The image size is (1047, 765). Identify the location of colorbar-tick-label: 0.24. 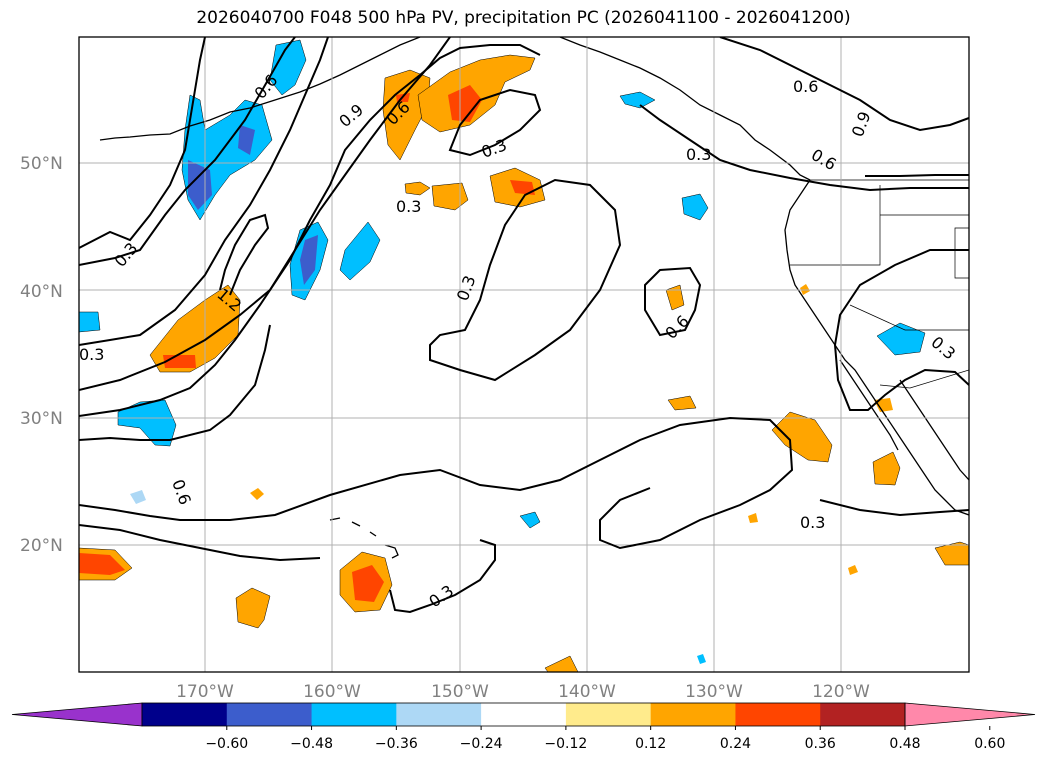
(735, 744).